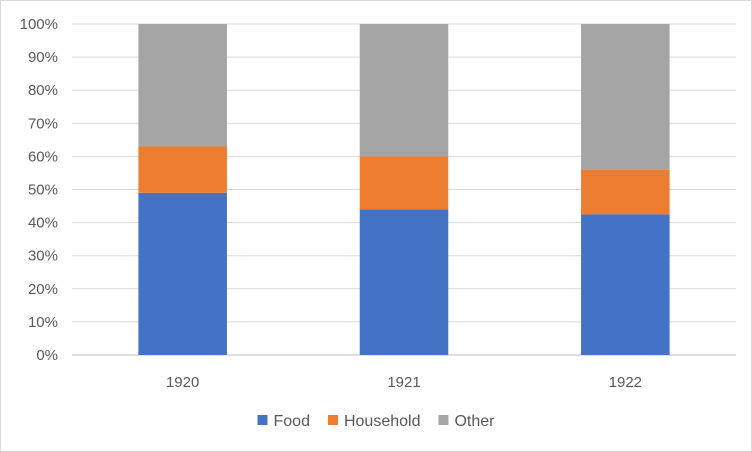 This screenshot has height=452, width=752. I want to click on y-tick-label: 40%, so click(43, 223).